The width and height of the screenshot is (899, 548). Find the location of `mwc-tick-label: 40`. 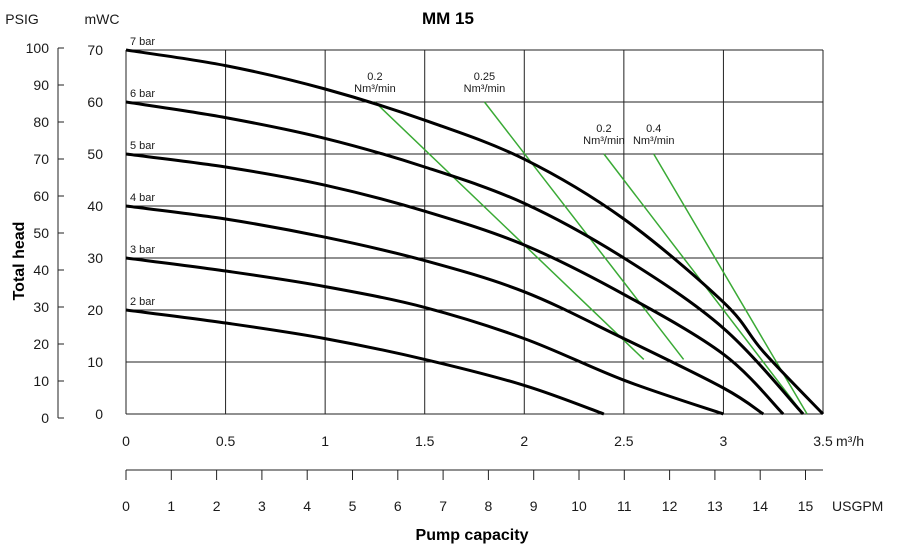

mwc-tick-label: 40 is located at coordinates (95, 206).